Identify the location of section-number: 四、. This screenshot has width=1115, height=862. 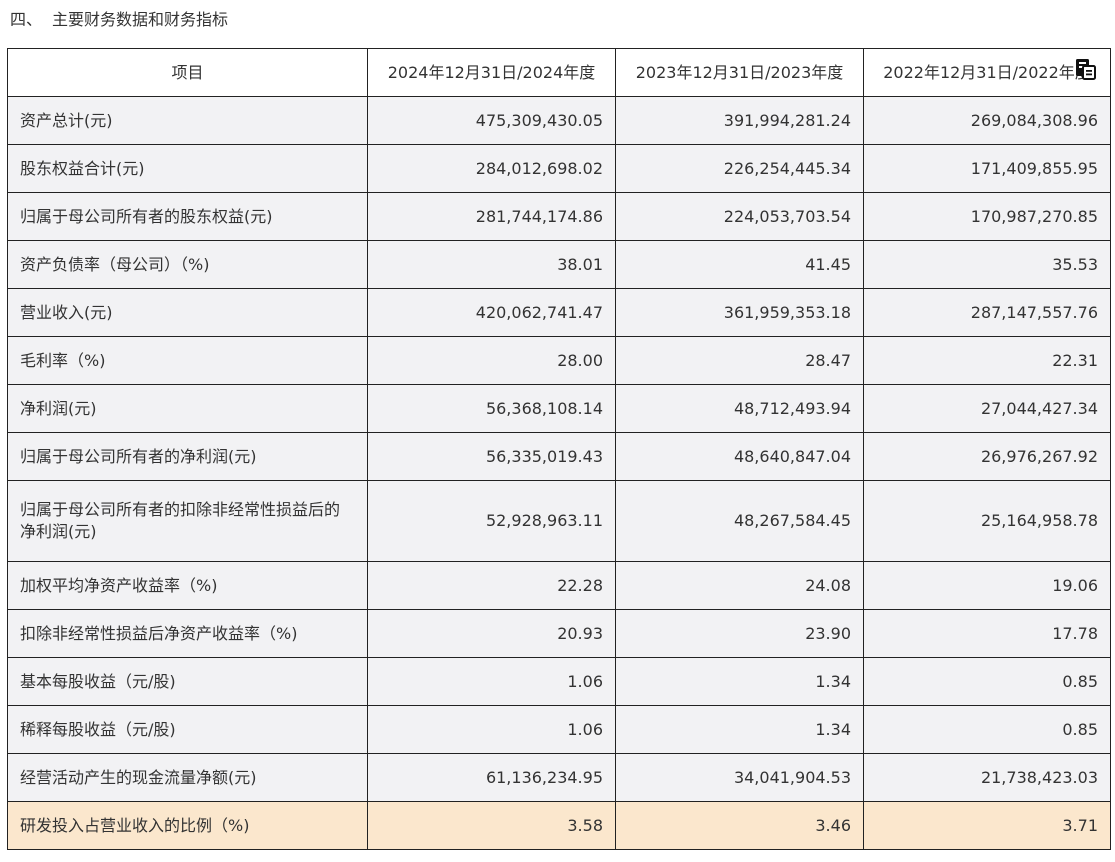
(26, 19).